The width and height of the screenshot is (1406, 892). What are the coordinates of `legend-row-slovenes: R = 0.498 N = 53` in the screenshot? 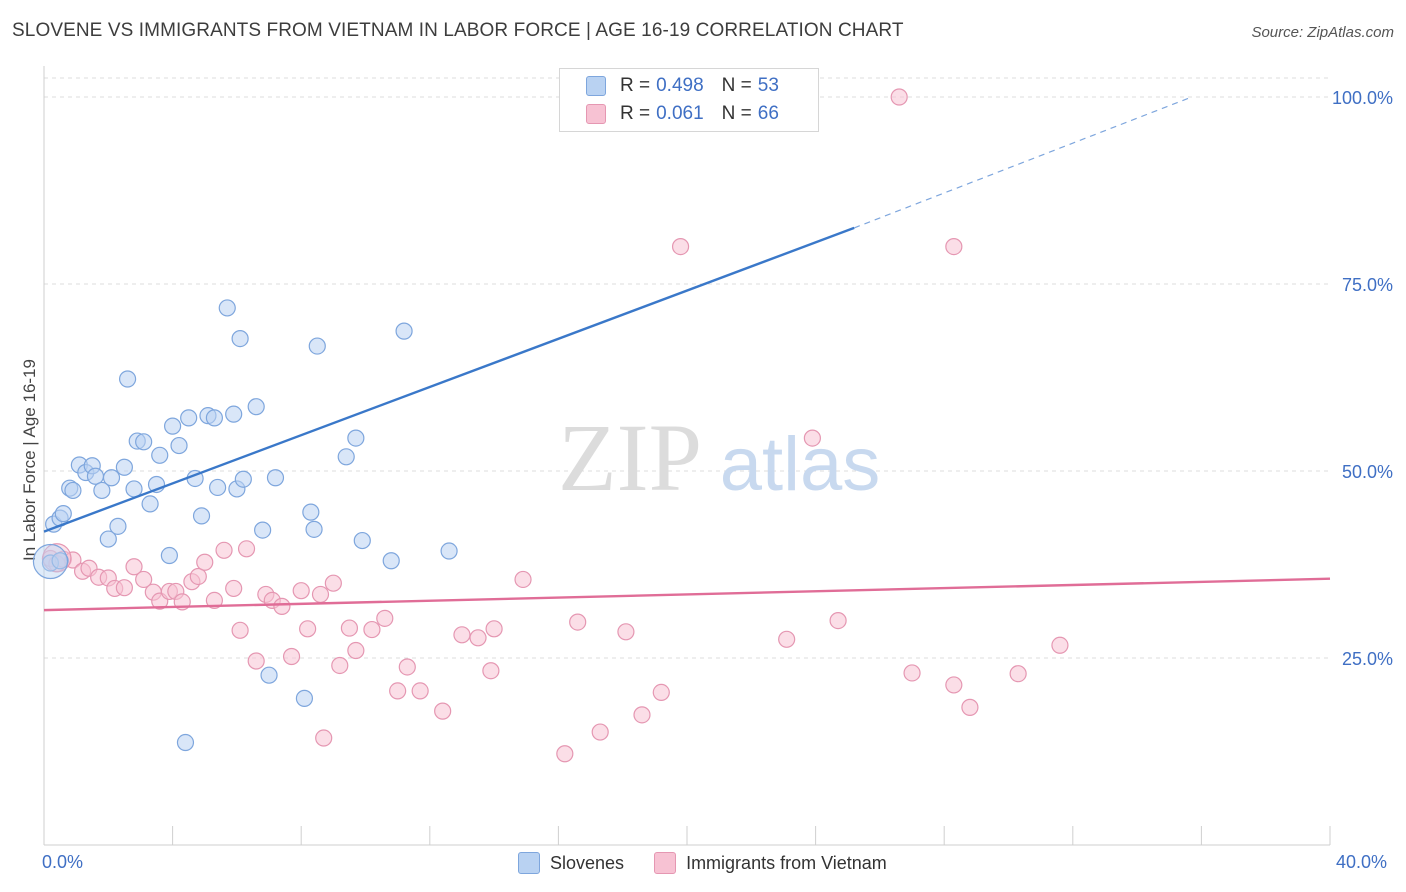 It's located at (682, 86).